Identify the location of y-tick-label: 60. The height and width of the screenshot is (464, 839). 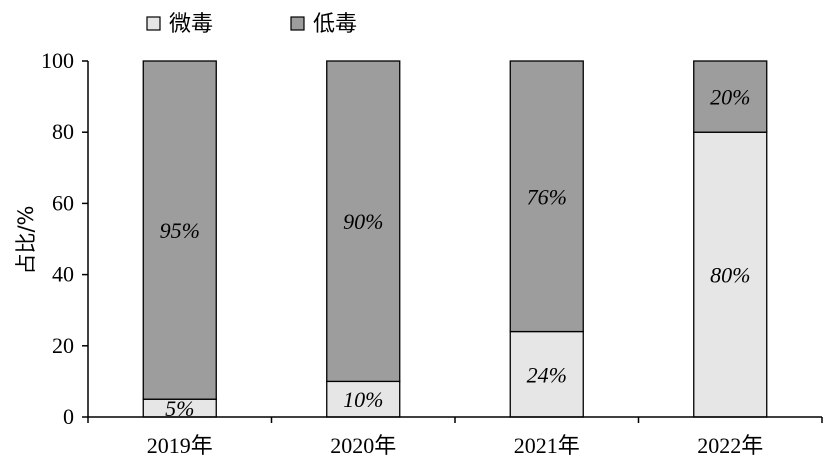
(63, 202).